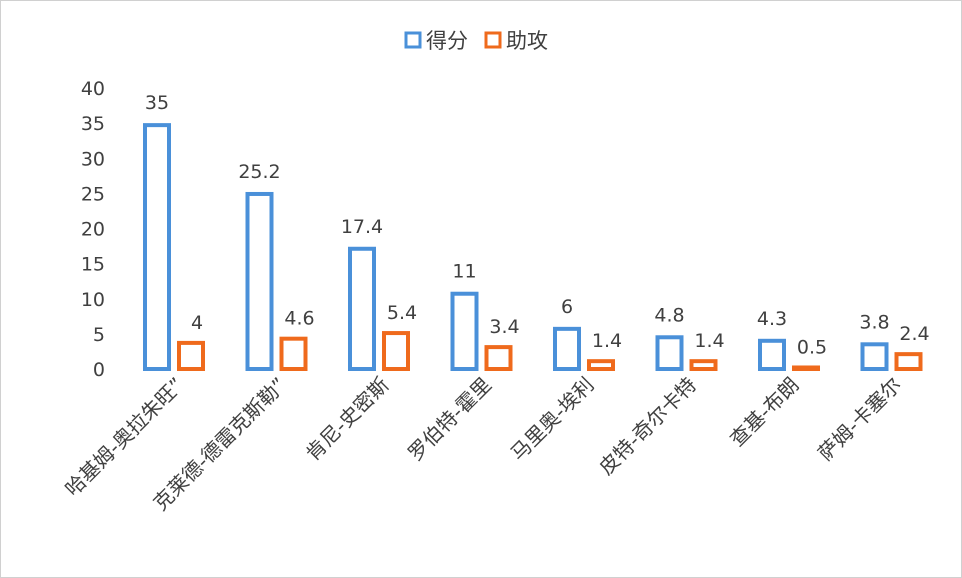 Image resolution: width=962 pixels, height=578 pixels. What do you see at coordinates (402, 313) in the screenshot?
I see `data-label: 5.4` at bounding box center [402, 313].